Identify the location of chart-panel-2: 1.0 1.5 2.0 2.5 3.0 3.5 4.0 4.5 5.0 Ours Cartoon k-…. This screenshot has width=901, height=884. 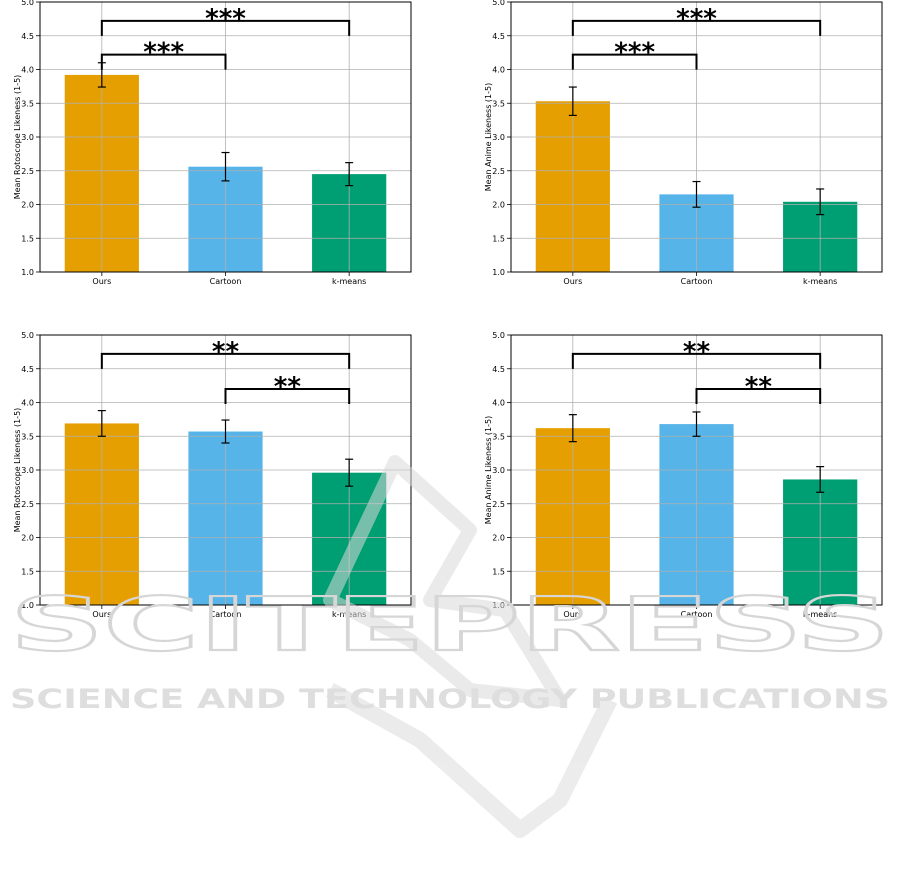
(683, 143).